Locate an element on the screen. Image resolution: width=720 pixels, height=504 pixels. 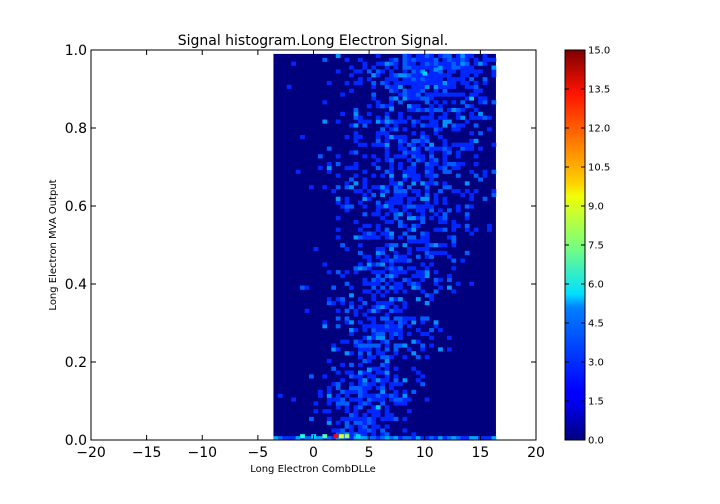
chart-title: Signal histogram.Long Electron Signal. is located at coordinates (313, 41).